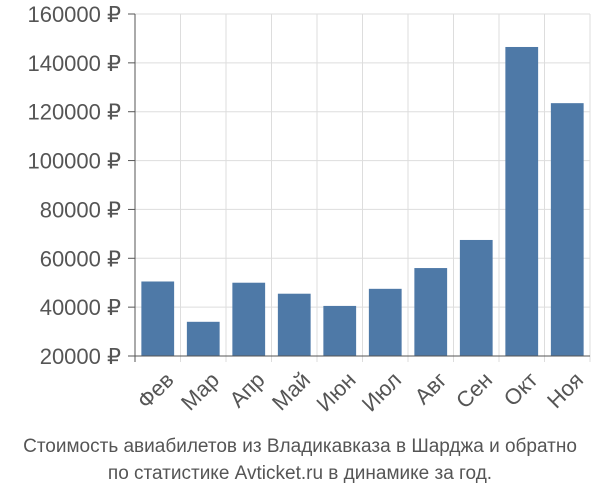 This screenshot has height=500, width=600. I want to click on bar-Авг, so click(431, 312).